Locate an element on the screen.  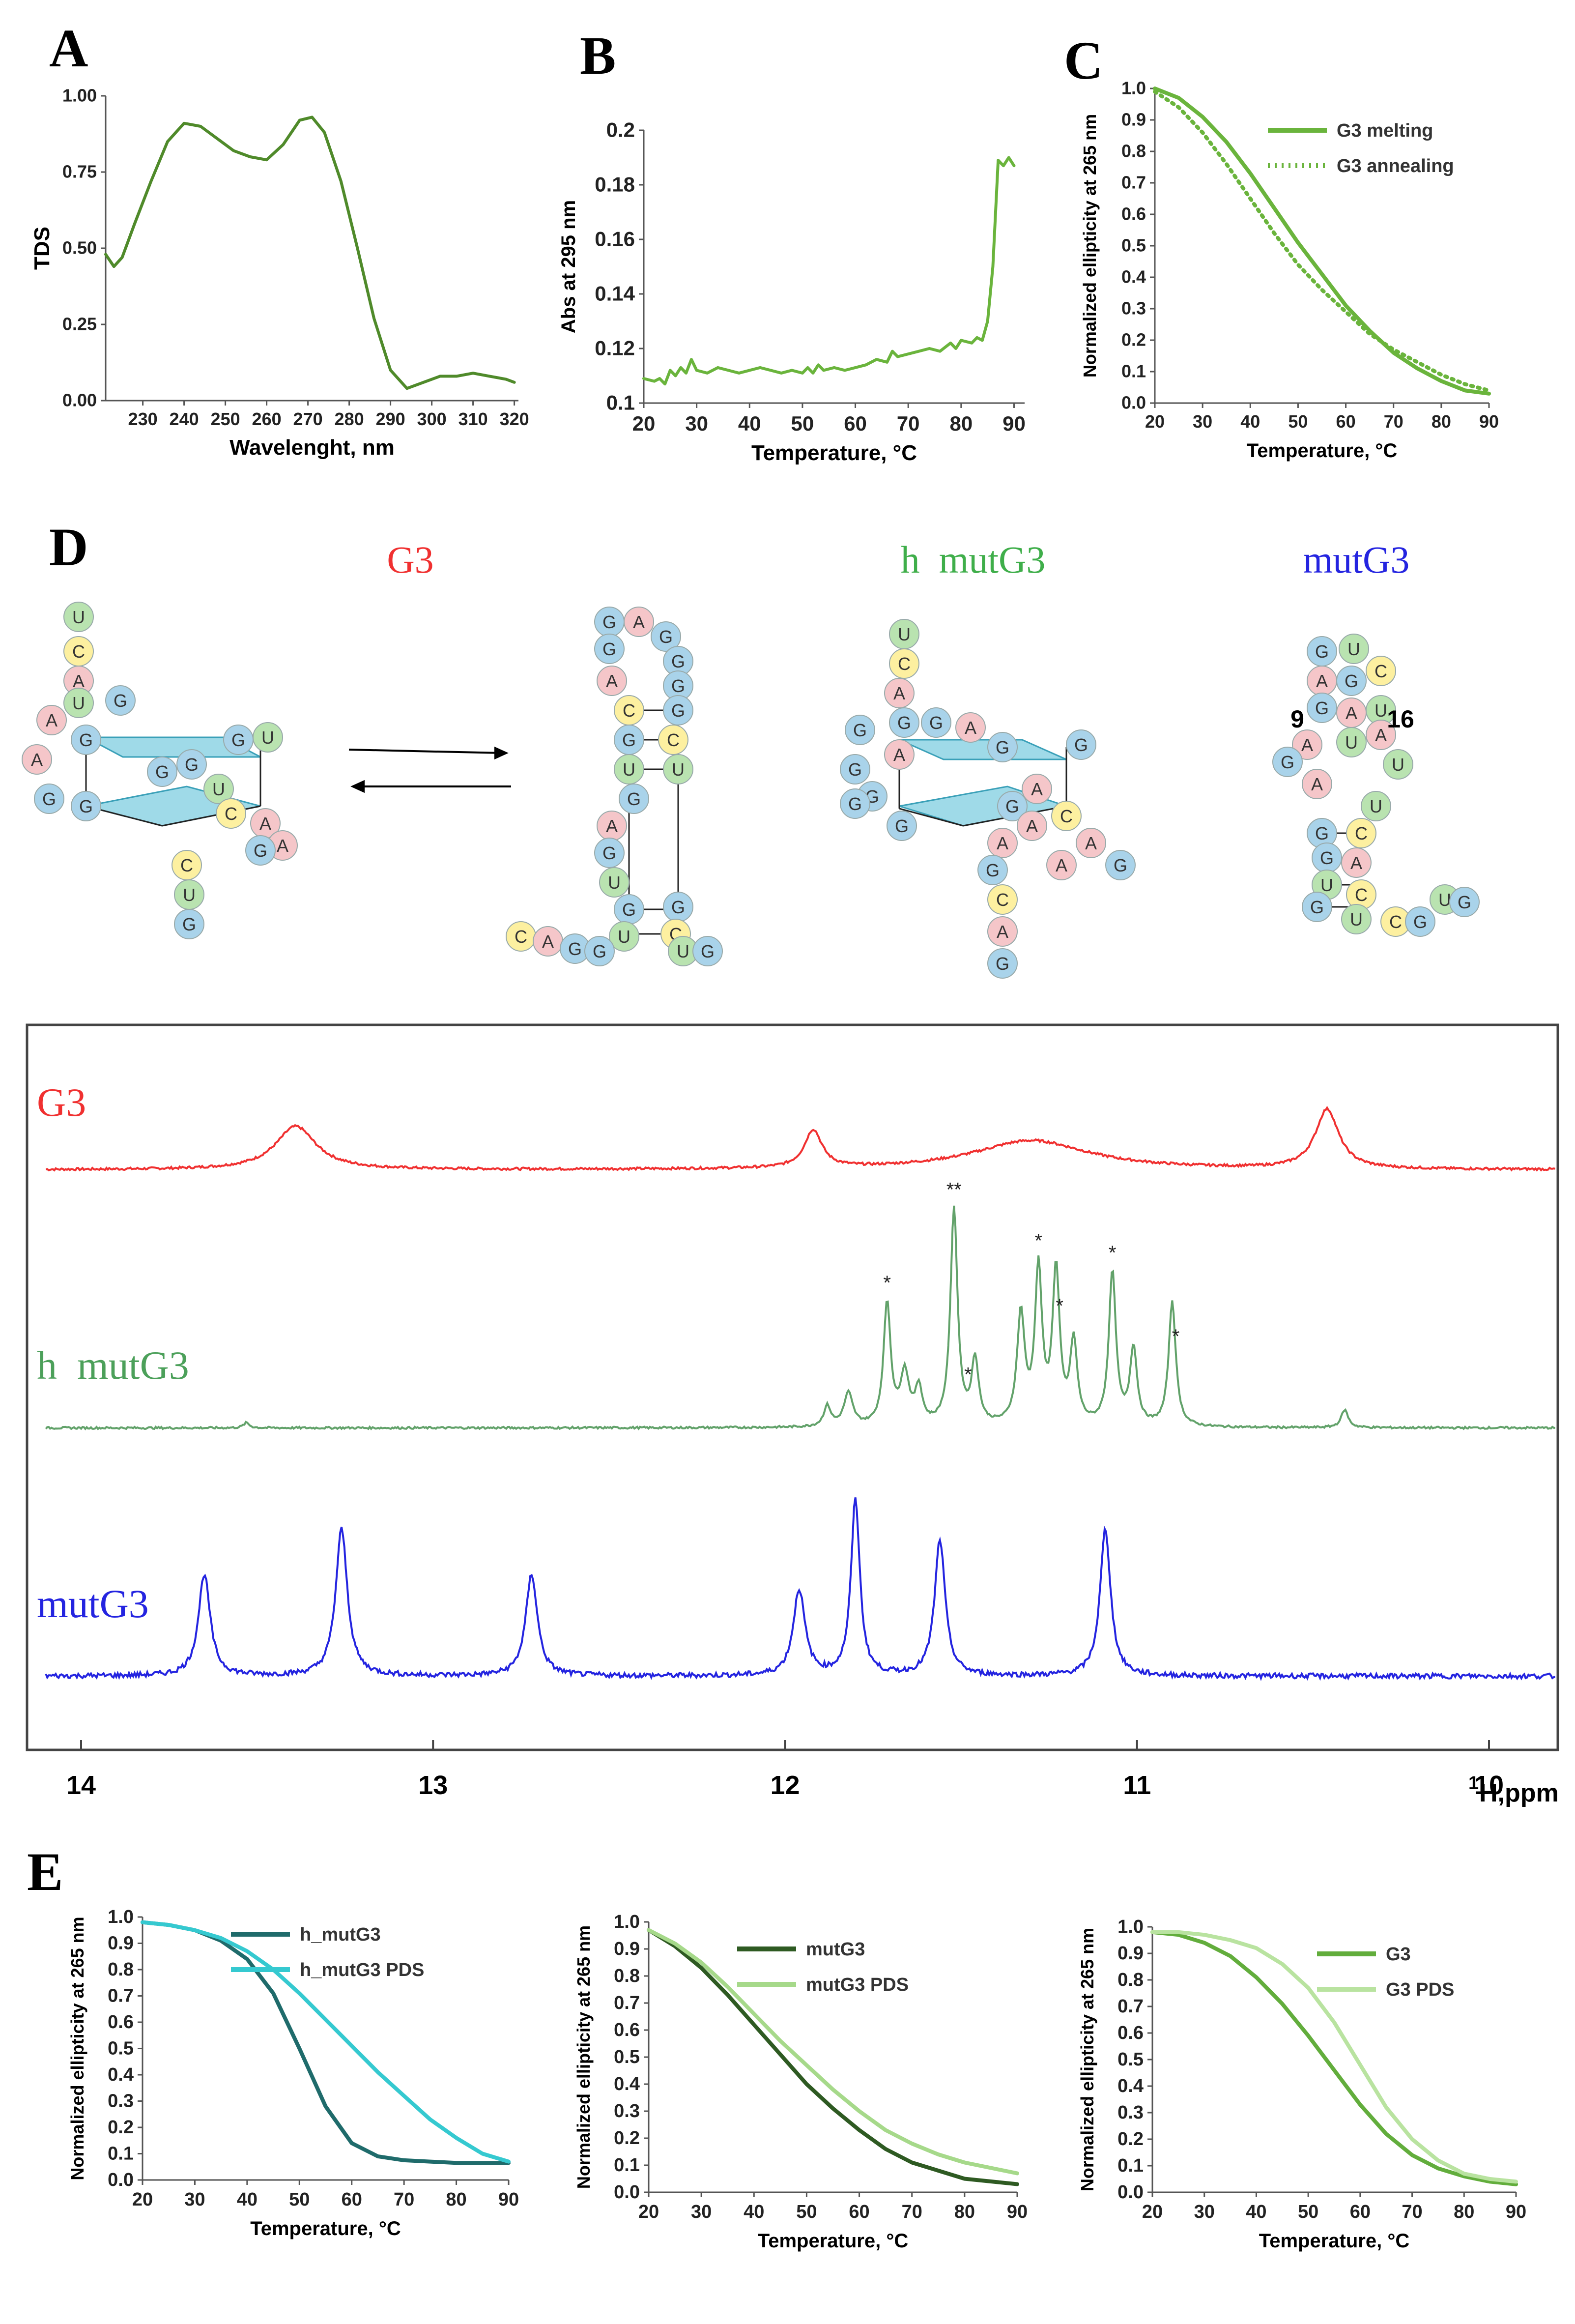
backbone is located at coordinates (931, 817).